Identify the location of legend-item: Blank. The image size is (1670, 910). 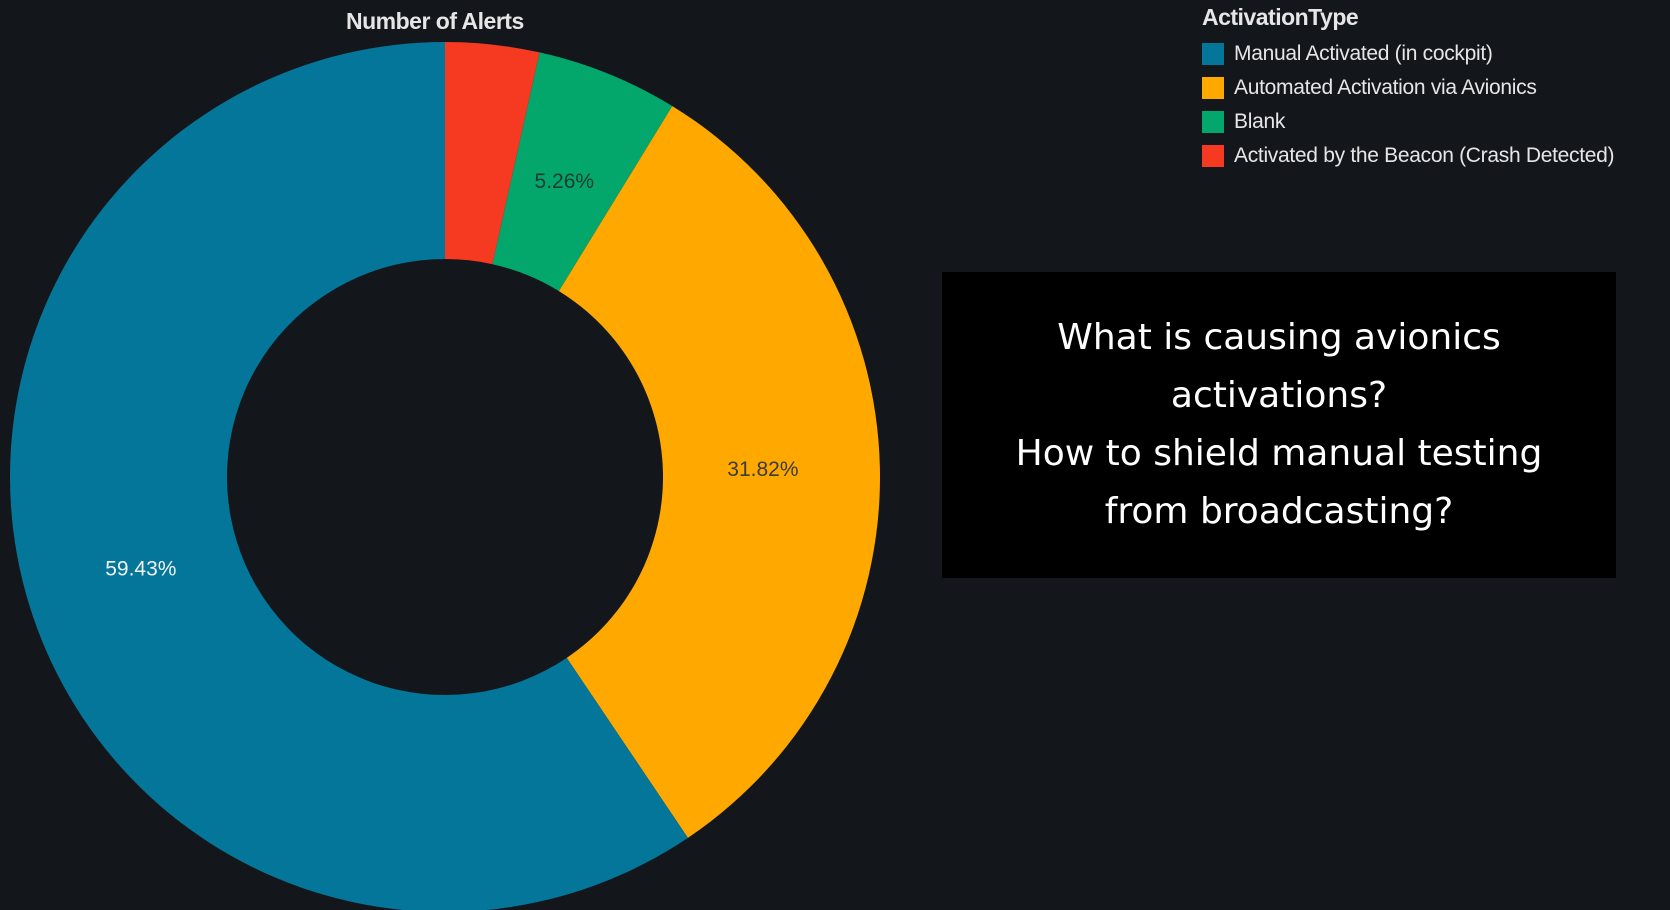
(1408, 122).